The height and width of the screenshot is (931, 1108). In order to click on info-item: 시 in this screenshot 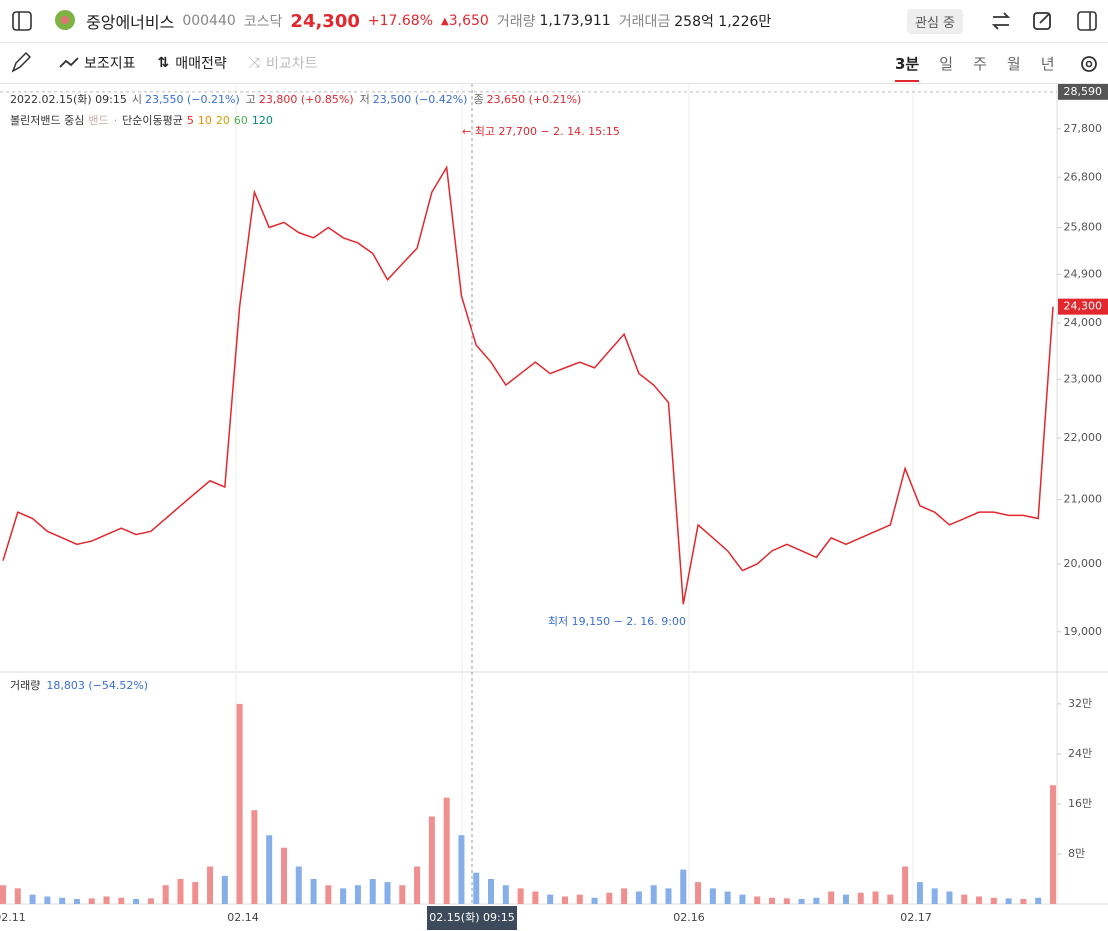, I will do `click(137, 99)`.